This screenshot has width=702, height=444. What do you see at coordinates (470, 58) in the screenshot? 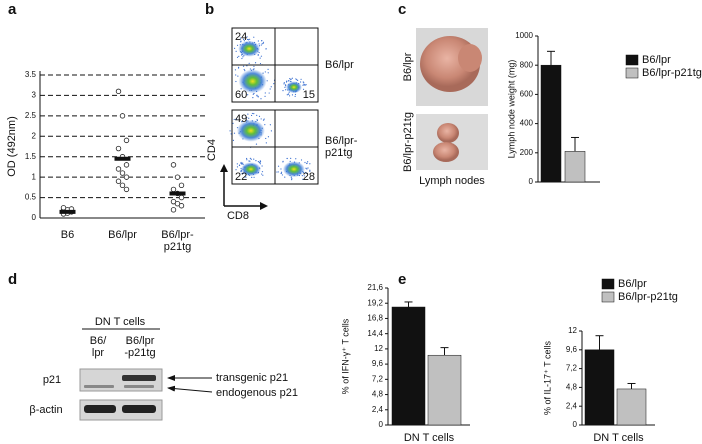
I see `lymph-node-photo` at bounding box center [470, 58].